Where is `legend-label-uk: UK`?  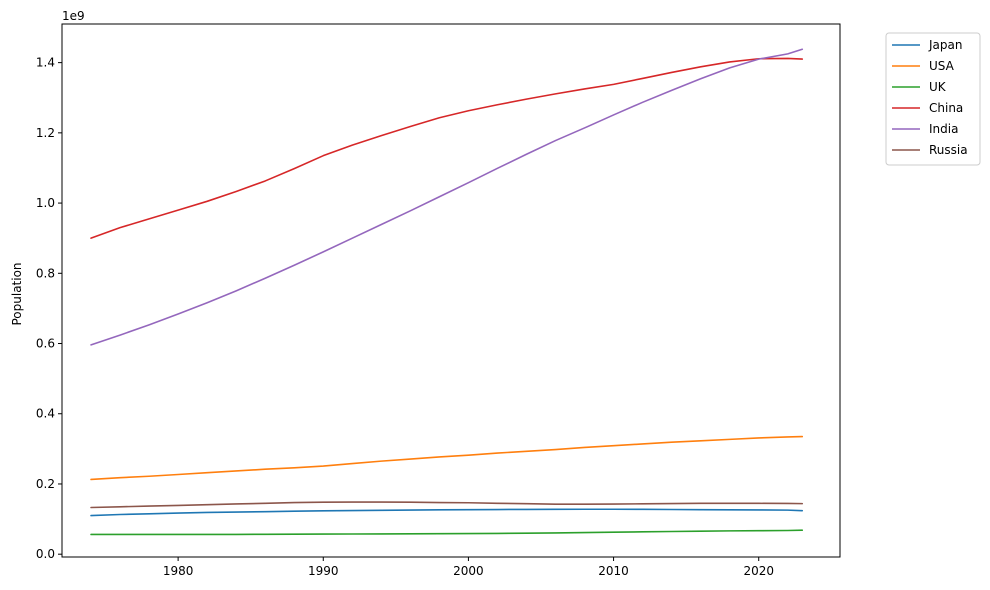
legend-label-uk: UK is located at coordinates (938, 87).